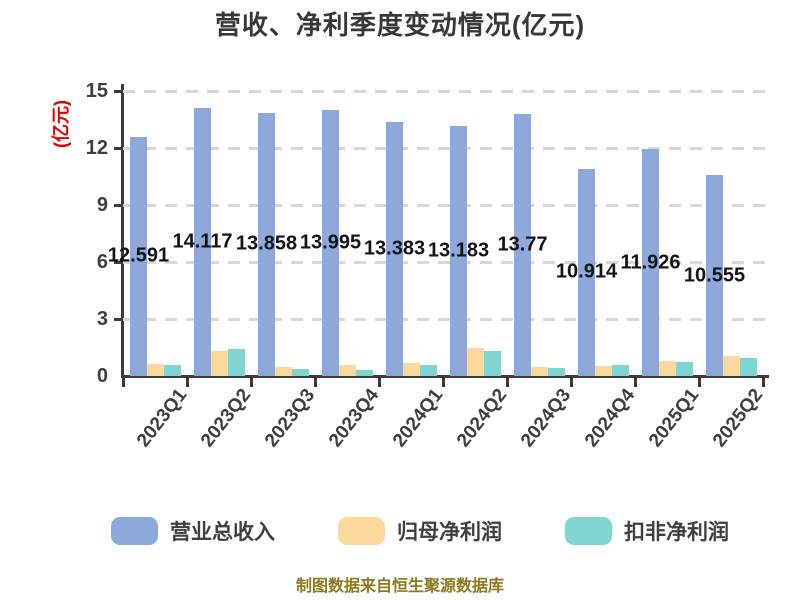 The height and width of the screenshot is (600, 800). I want to click on y-axis-tick-label: 3, so click(102, 319).